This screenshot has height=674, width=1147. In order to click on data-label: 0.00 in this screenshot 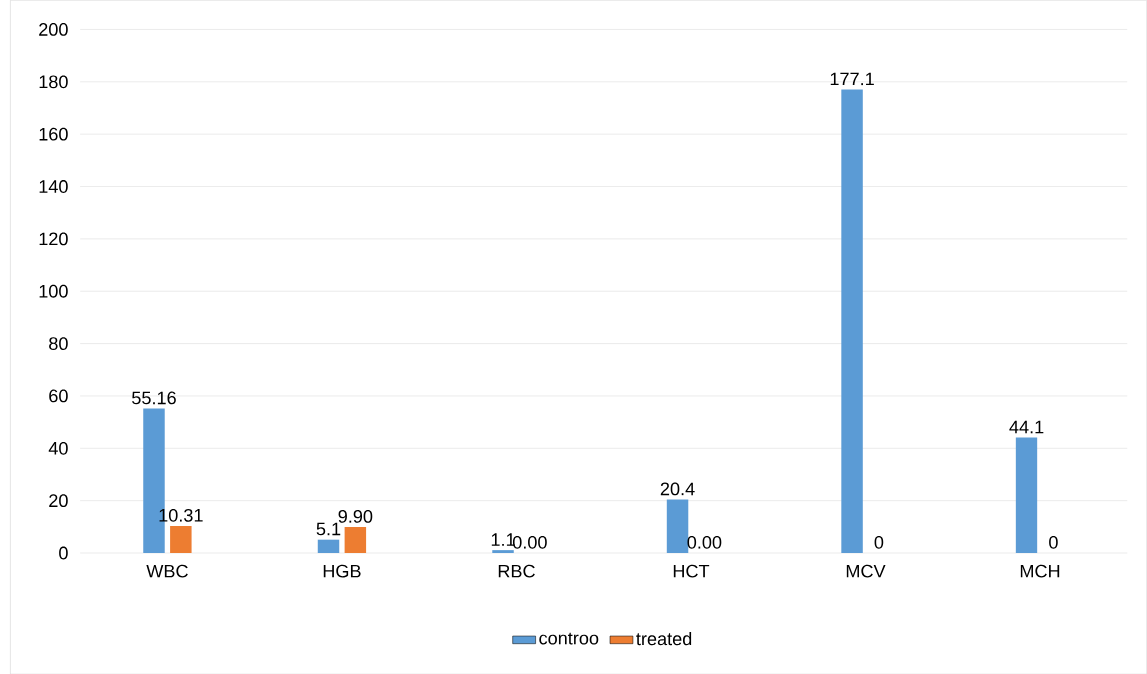, I will do `click(529, 542)`.